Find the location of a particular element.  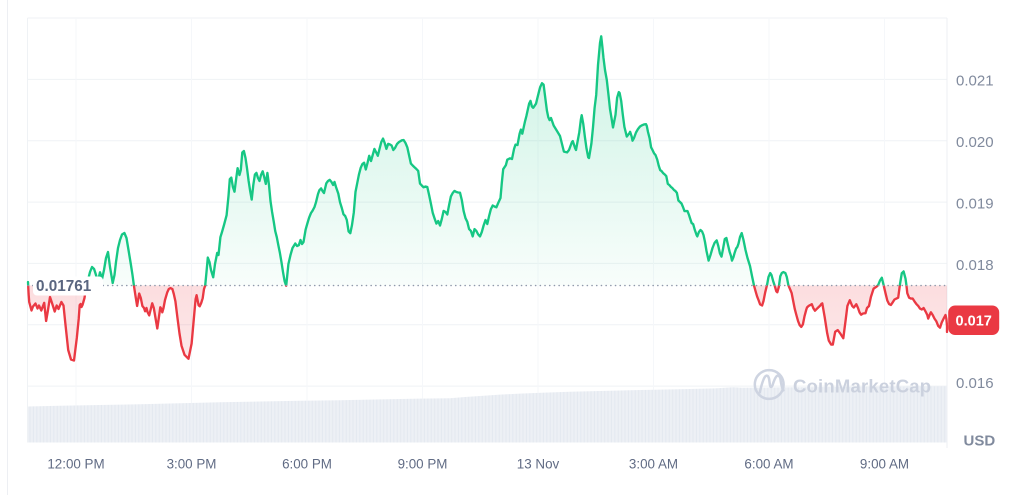

svg-text: 6:00 PM is located at coordinates (307, 464).